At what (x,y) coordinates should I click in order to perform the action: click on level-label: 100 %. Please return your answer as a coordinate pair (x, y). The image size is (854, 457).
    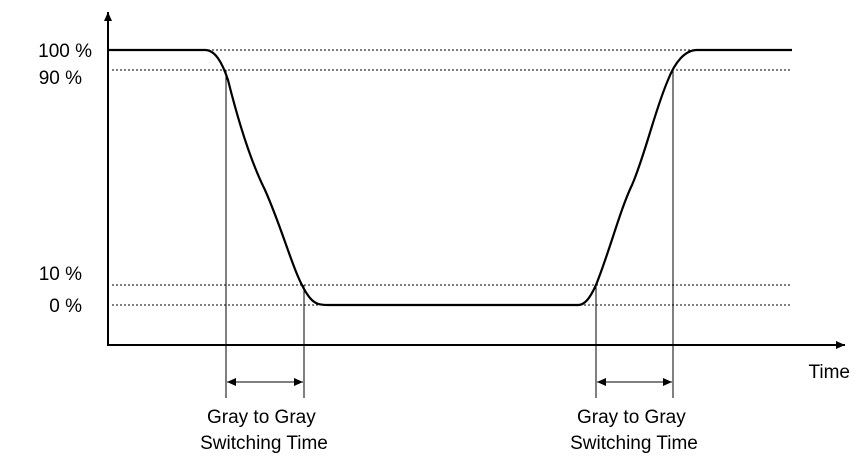
    Looking at the image, I should click on (65, 51).